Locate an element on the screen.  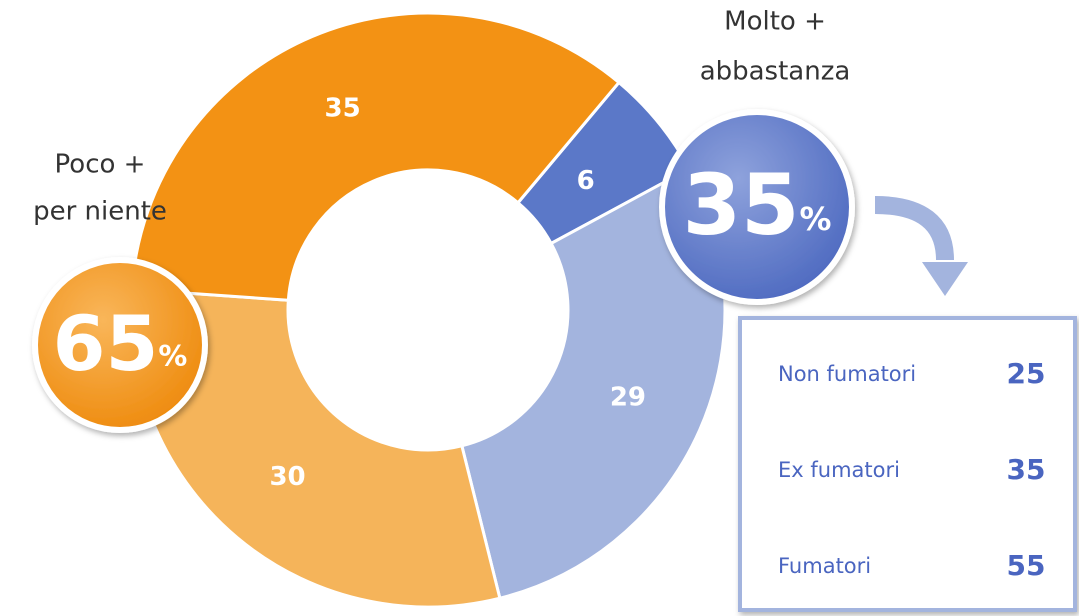
arrow-head is located at coordinates (945, 279).